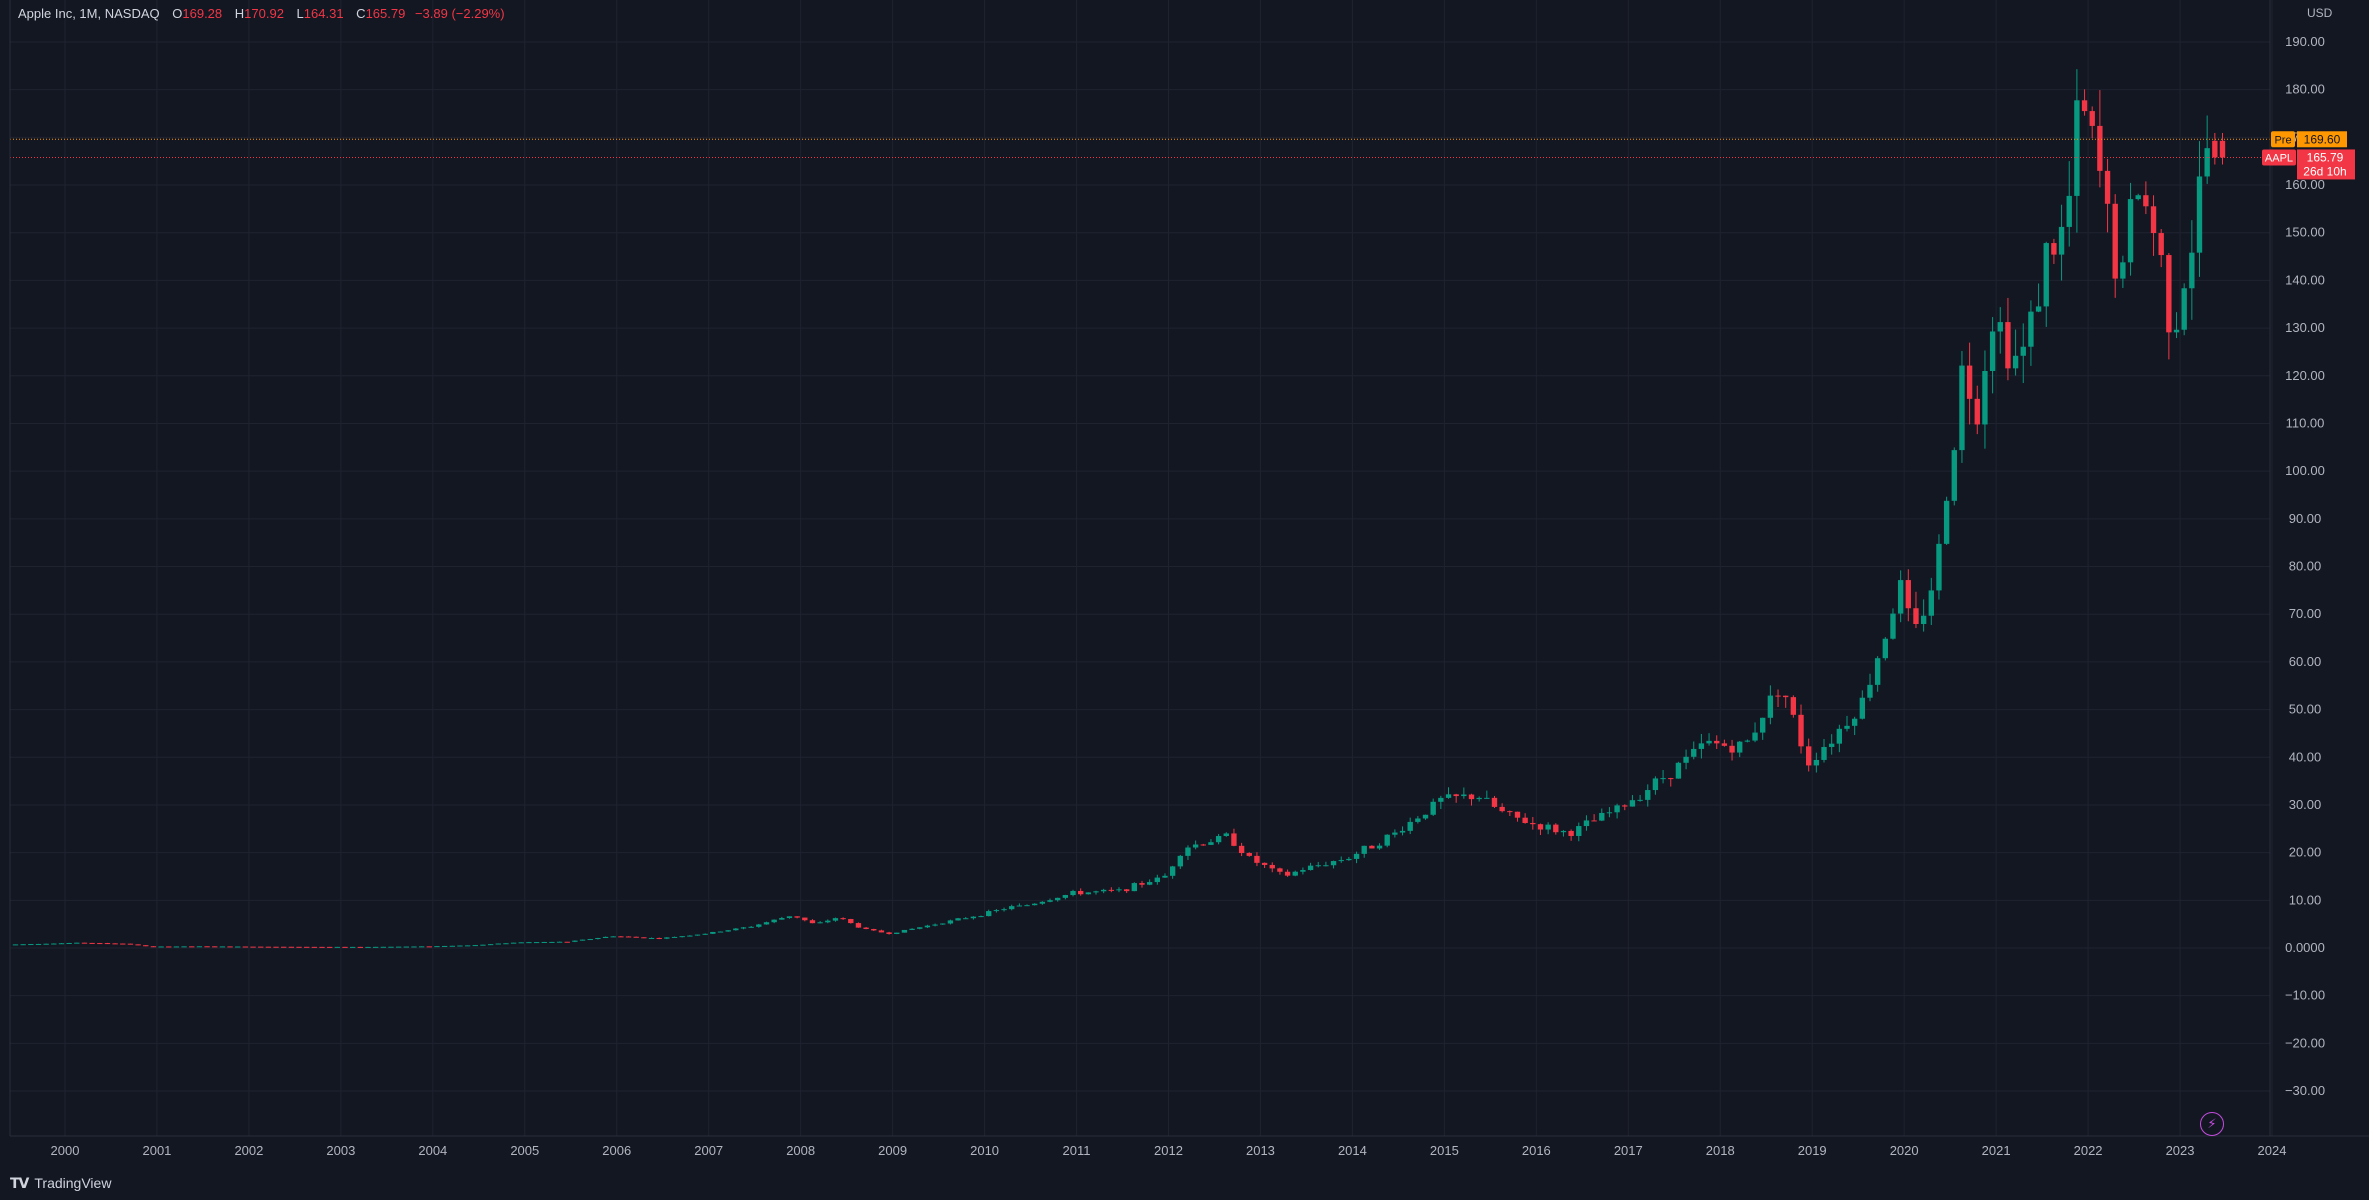 Image resolution: width=2369 pixels, height=1200 pixels. I want to click on time-tick-label: 2012, so click(1168, 1150).